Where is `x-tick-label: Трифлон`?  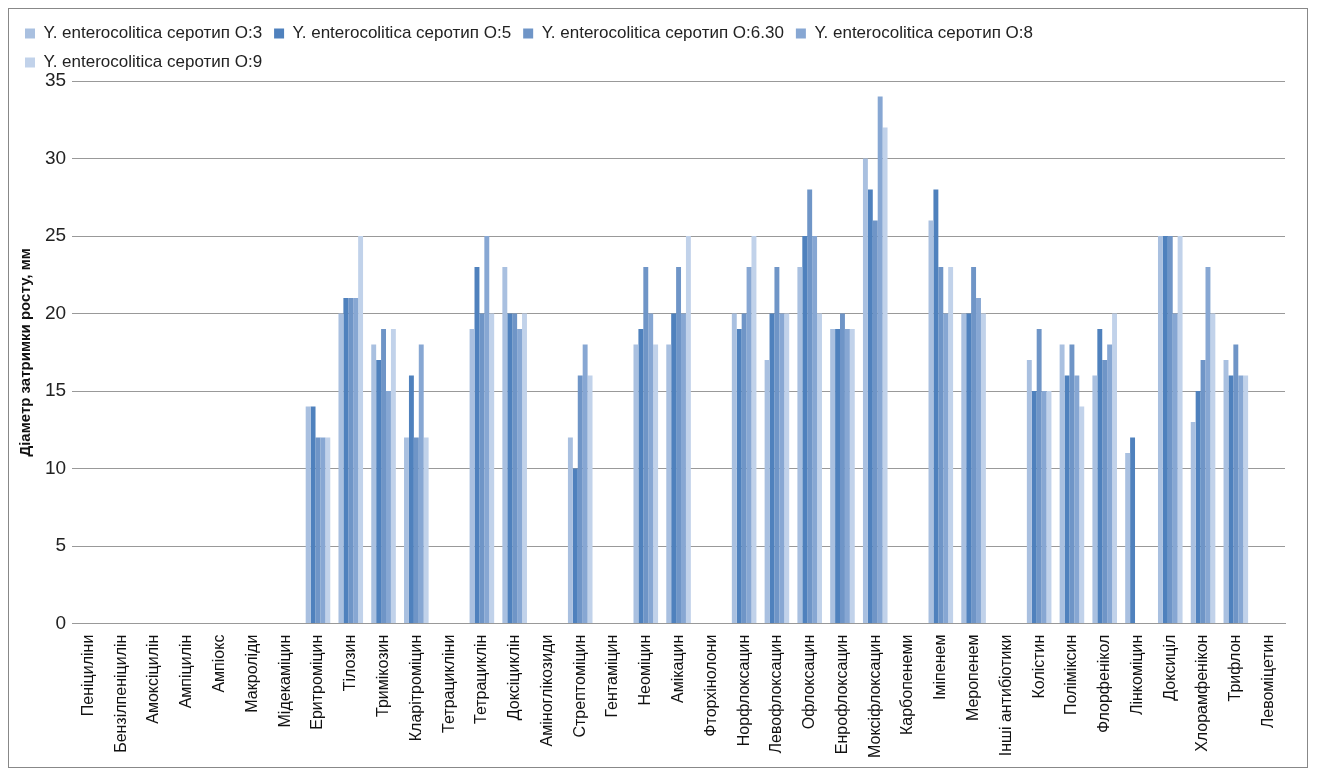
x-tick-label: Трифлон is located at coordinates (1235, 668).